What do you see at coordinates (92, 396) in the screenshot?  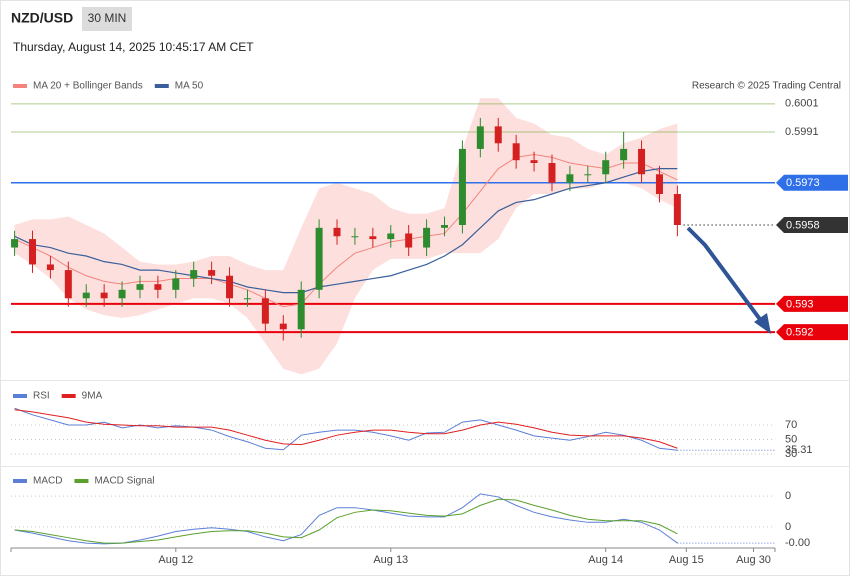 I see `legend-label: 9MA` at bounding box center [92, 396].